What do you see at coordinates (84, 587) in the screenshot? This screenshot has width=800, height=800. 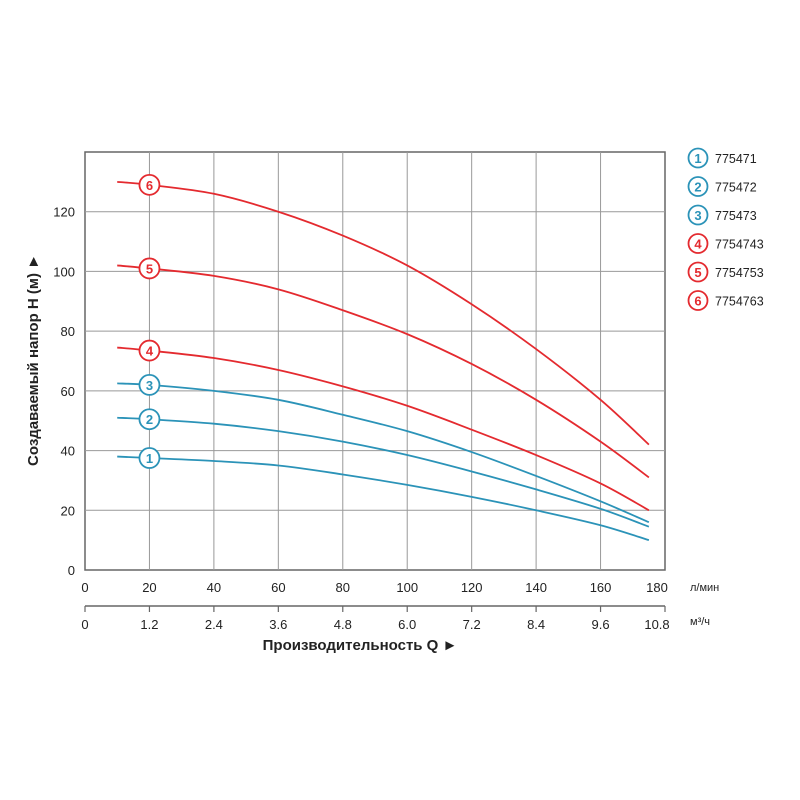 I see `x-tick-label: 0` at bounding box center [84, 587].